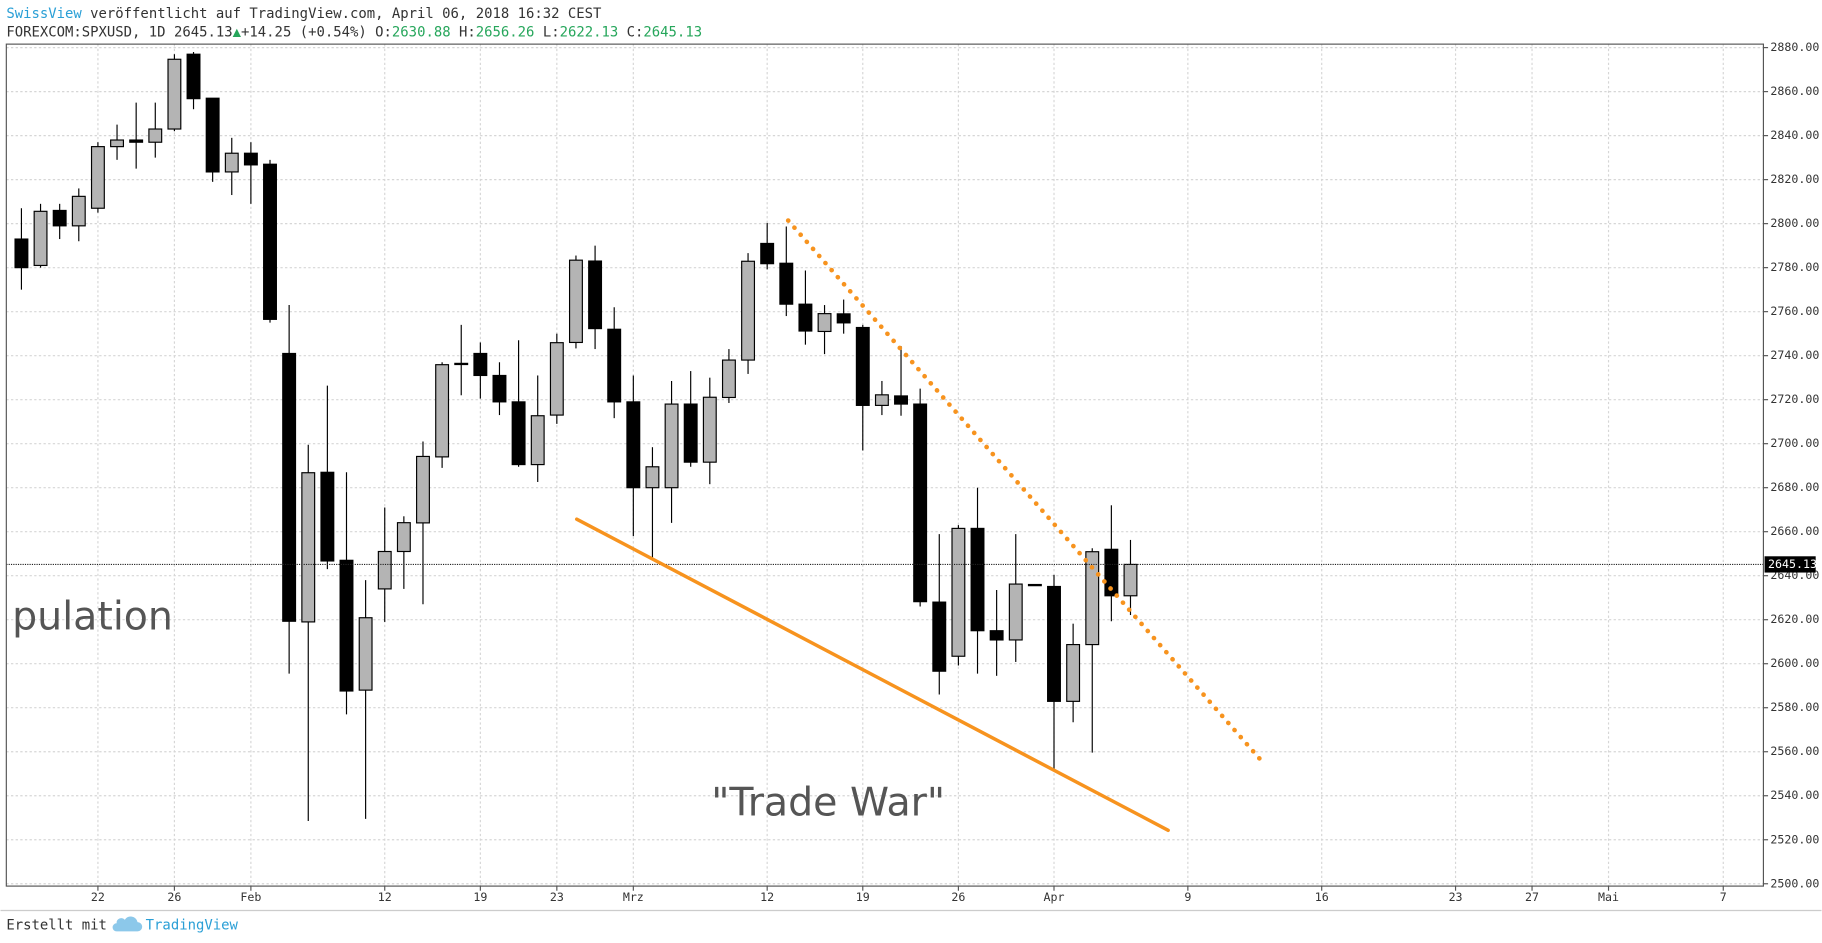 Image resolution: width=1822 pixels, height=943 pixels. I want to click on y-tick-label: 2500.00, so click(1794, 883).